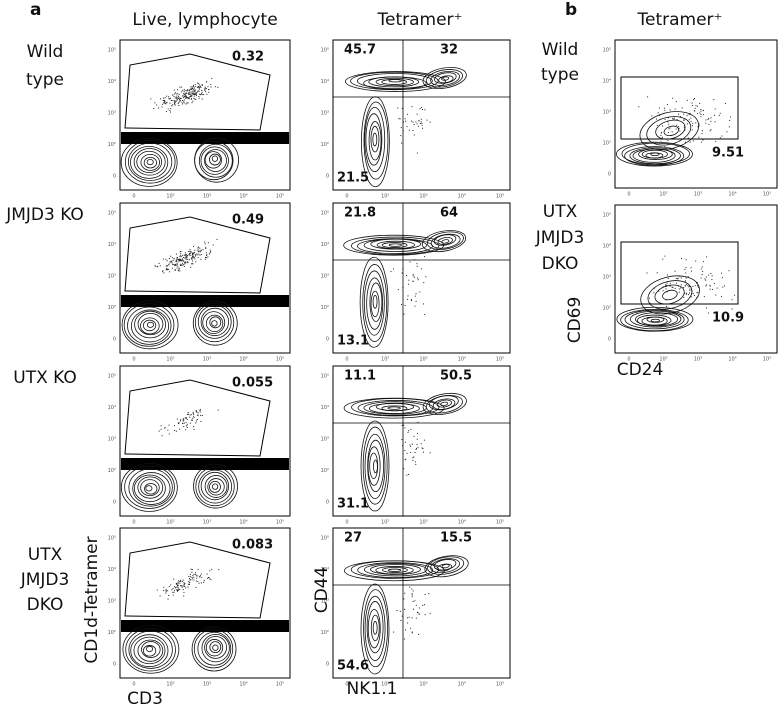 This screenshot has width=780, height=709. I want to click on y-tick-label: 10⁵, so click(325, 539).